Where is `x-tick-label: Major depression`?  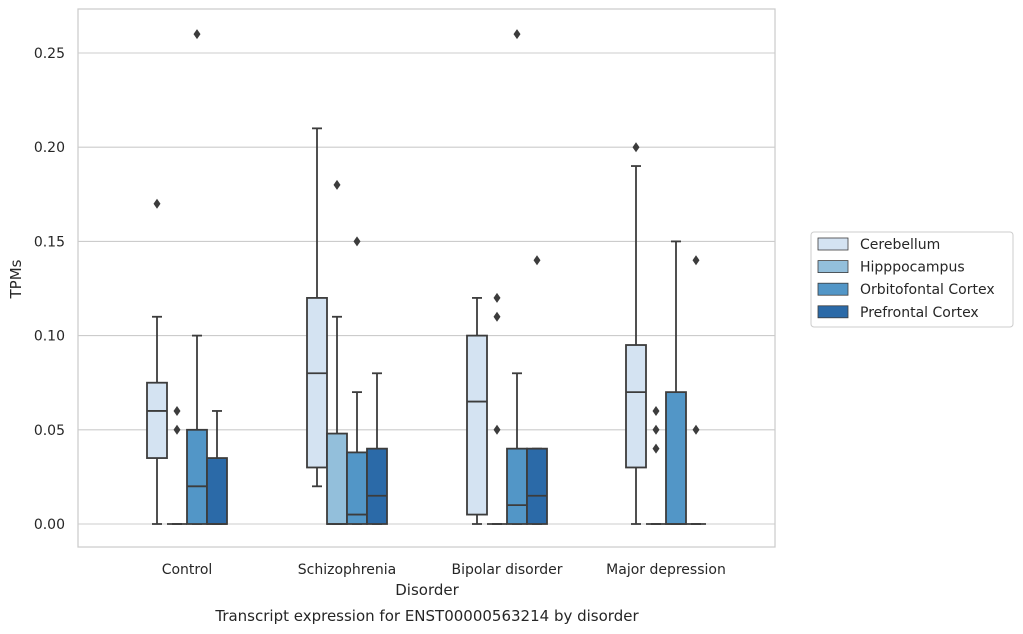 x-tick-label: Major depression is located at coordinates (666, 570).